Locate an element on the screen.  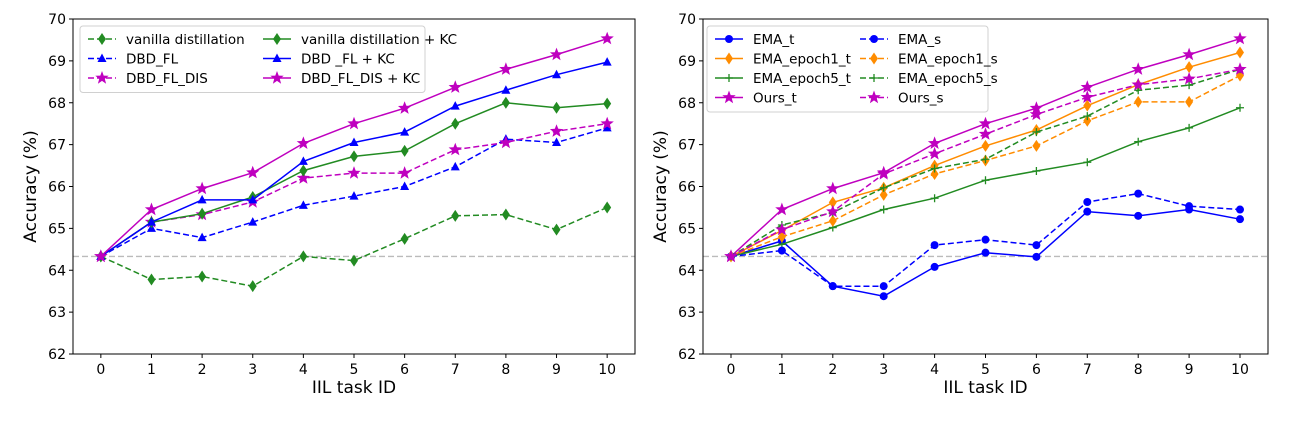
legend-label: Ours_s is located at coordinates (921, 99).